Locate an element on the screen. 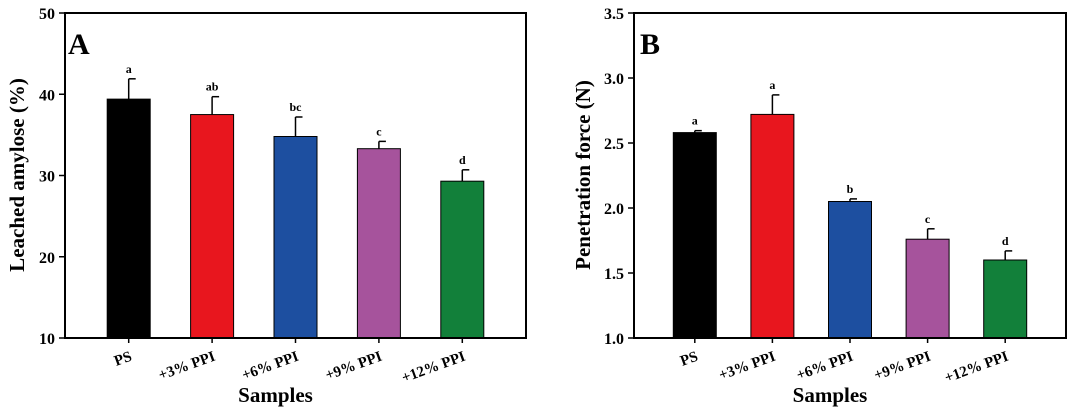 Image resolution: width=1080 pixels, height=413 pixels. significance-label: b is located at coordinates (850, 189).